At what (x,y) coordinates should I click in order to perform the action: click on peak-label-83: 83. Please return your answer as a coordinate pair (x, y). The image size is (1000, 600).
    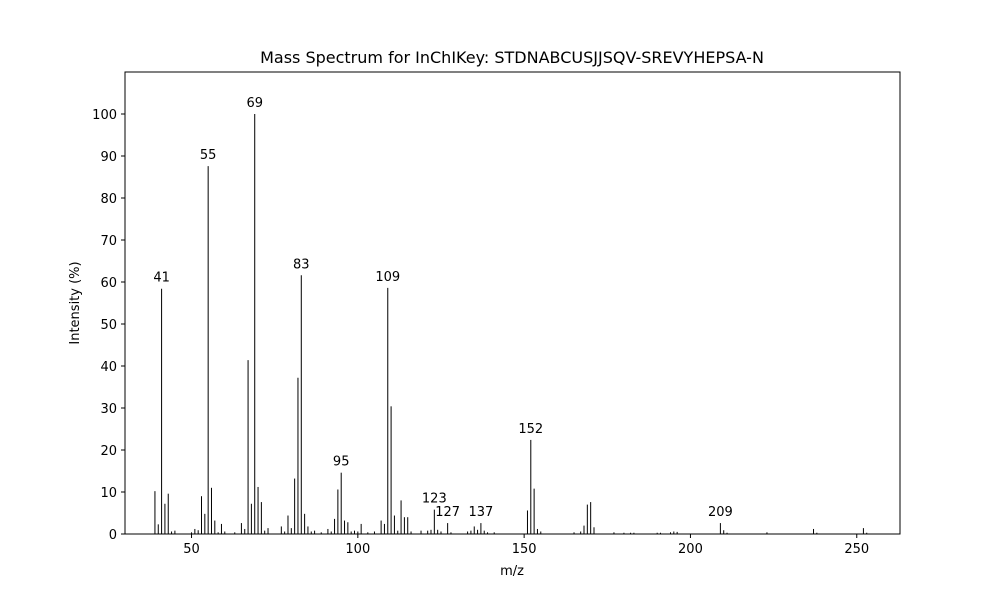
    Looking at the image, I should click on (301, 264).